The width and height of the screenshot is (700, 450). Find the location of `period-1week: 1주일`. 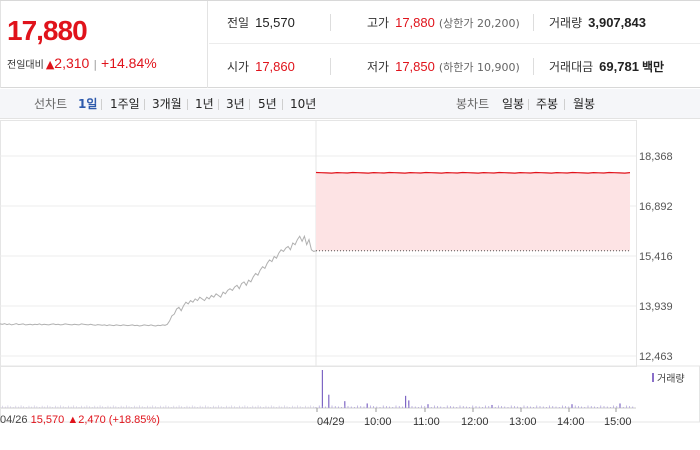

period-1week: 1주일 is located at coordinates (125, 104).